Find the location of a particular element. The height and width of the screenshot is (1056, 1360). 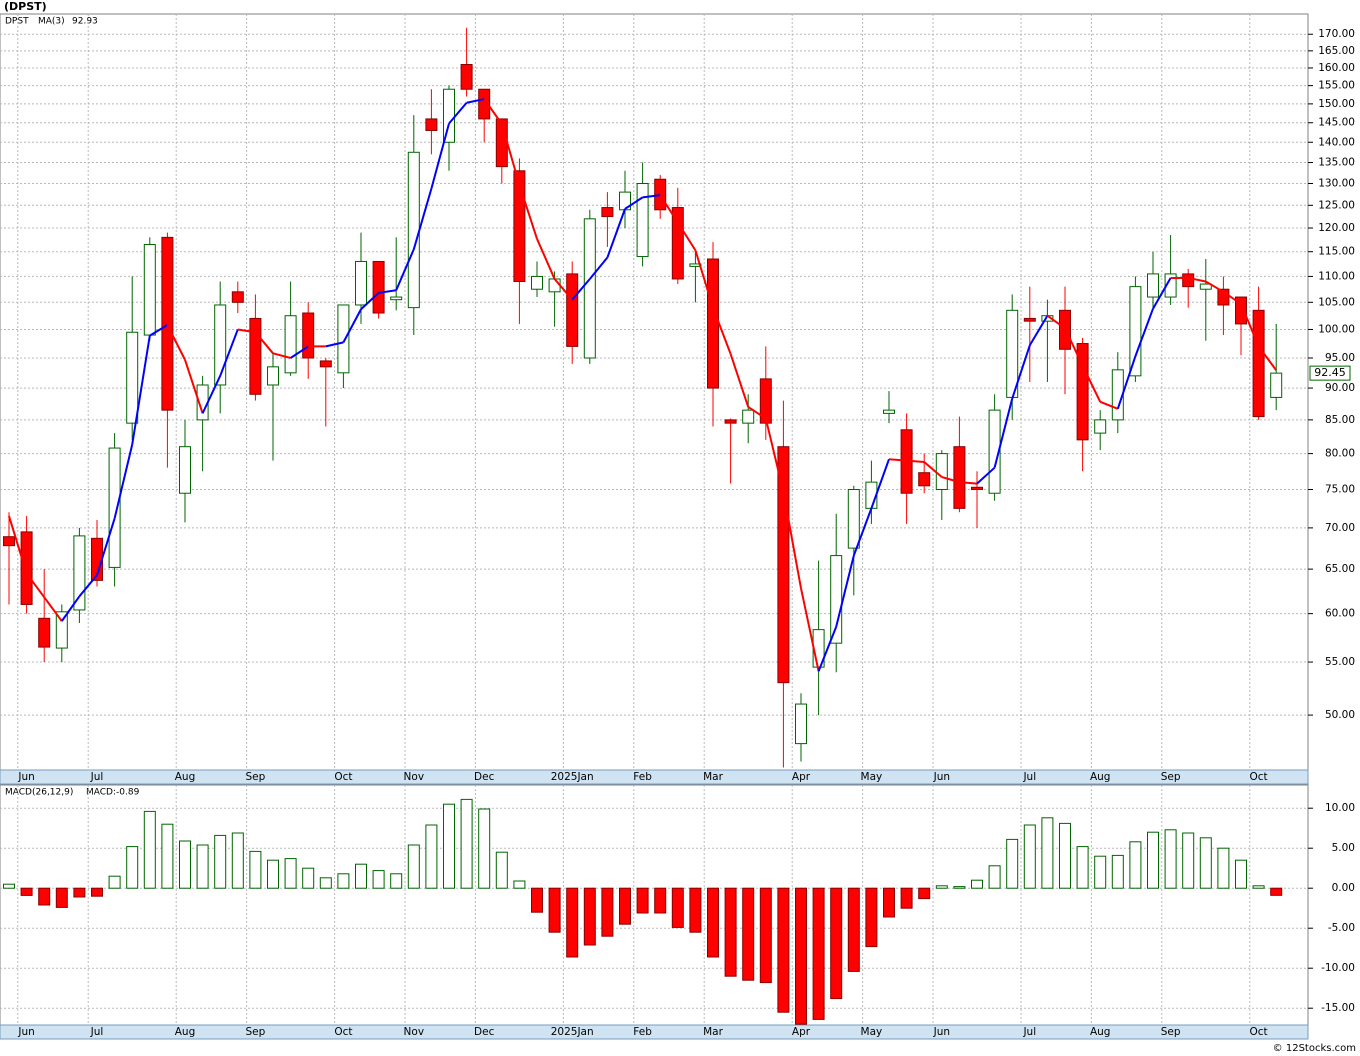

y-tick-label: 90.00 is located at coordinates (1340, 388).